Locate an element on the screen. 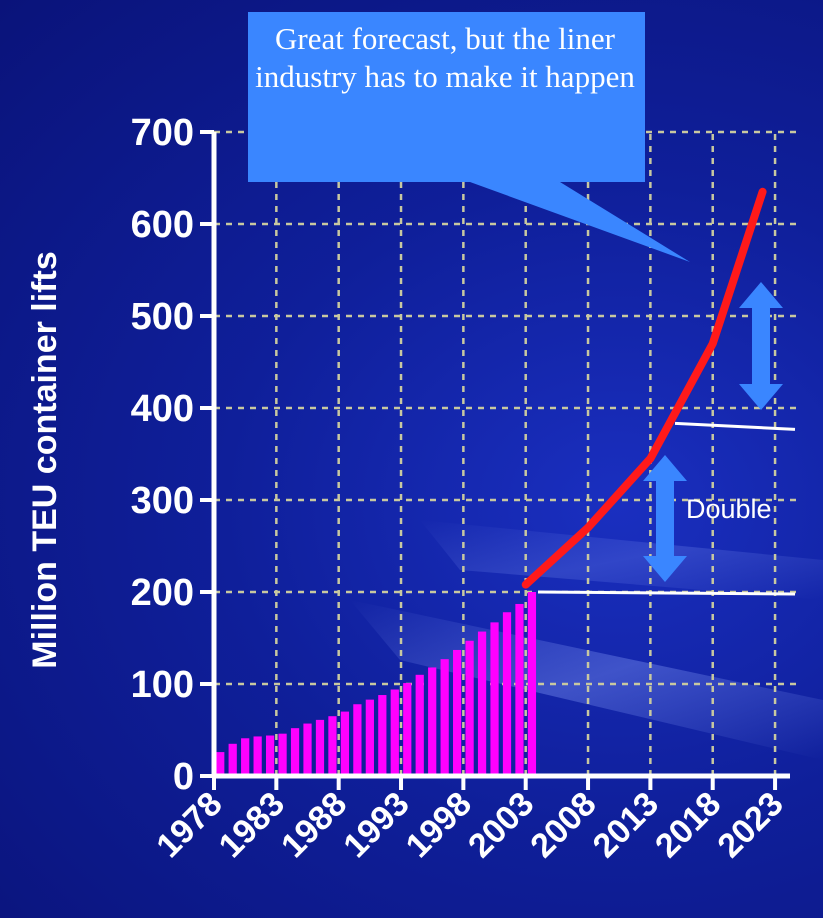 This screenshot has height=918, width=823. x-tick-label: 1983 is located at coordinates (252, 825).